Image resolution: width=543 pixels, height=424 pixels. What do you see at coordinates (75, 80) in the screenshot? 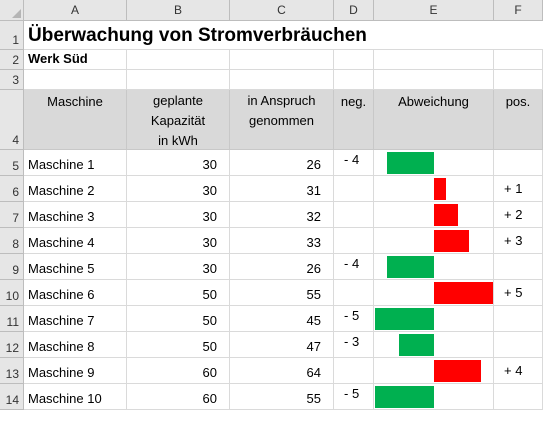
I see `cell-a3` at bounding box center [75, 80].